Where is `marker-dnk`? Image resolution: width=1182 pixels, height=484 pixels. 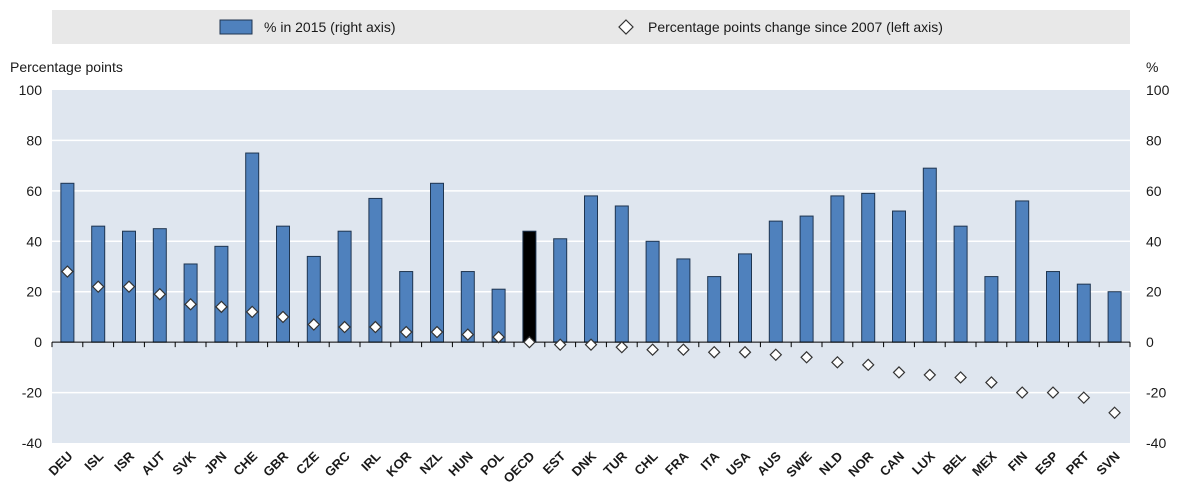
marker-dnk is located at coordinates (591, 345).